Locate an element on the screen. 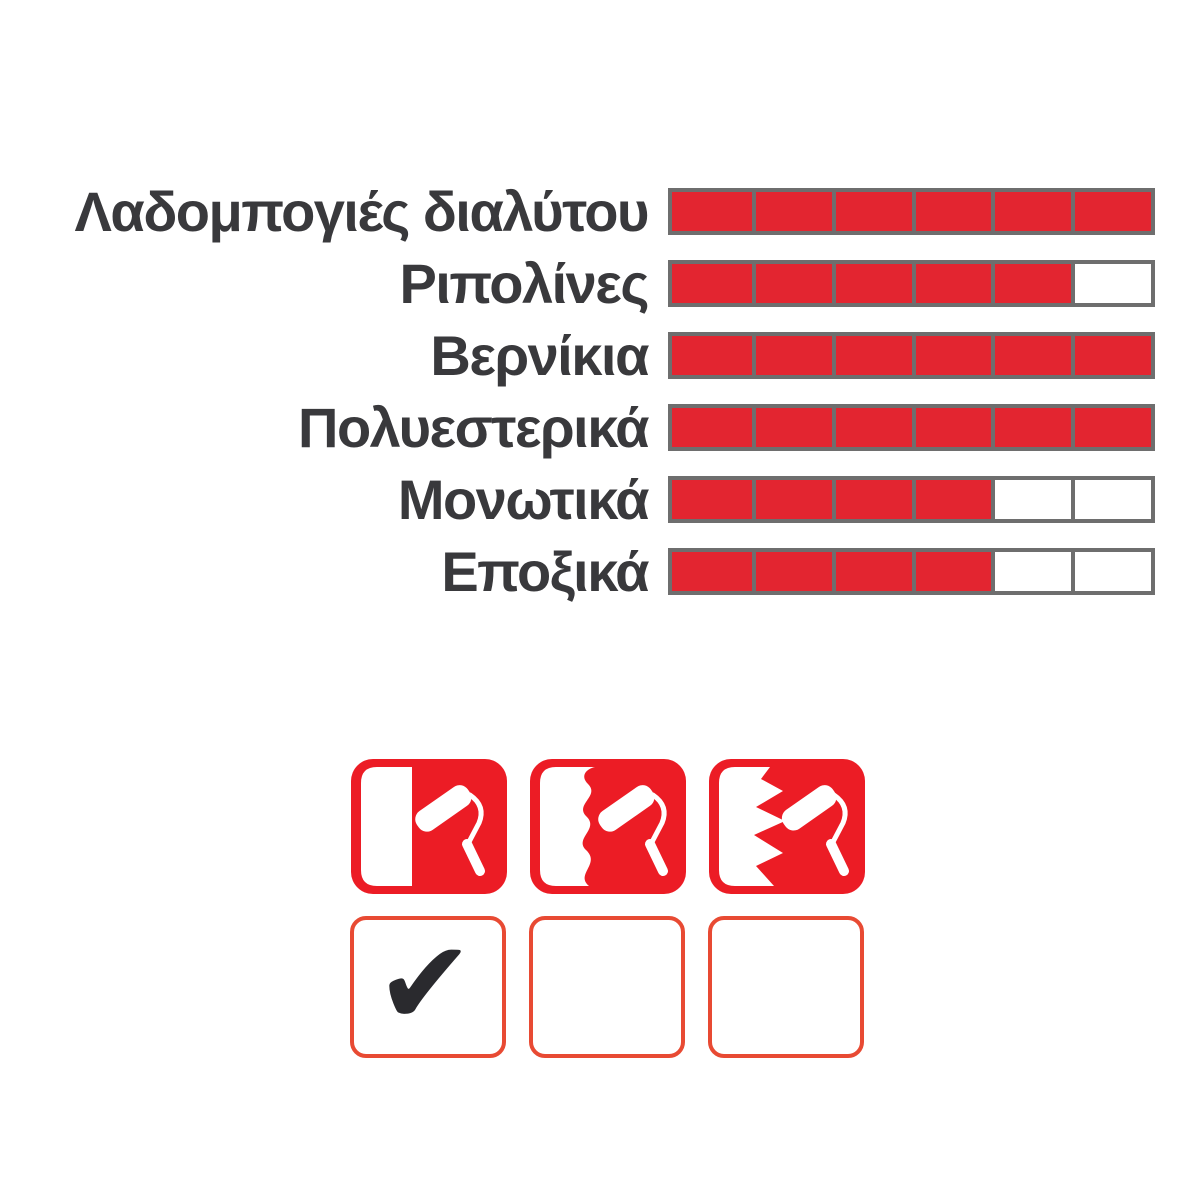  rating-row: Ριπολίνες is located at coordinates (600, 283).